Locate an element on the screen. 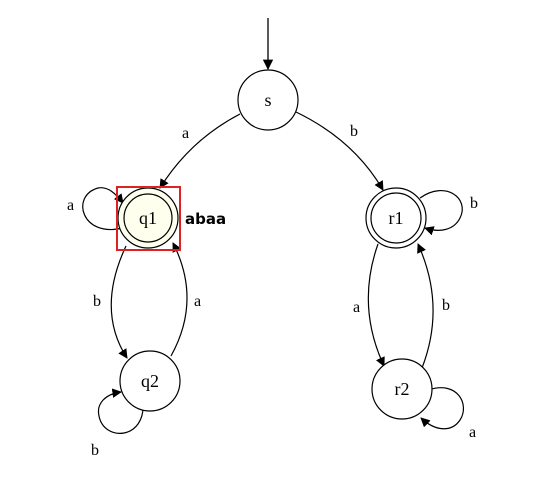 Image resolution: width=538 pixels, height=489 pixels. transition-s-r1 is located at coordinates (339, 151).